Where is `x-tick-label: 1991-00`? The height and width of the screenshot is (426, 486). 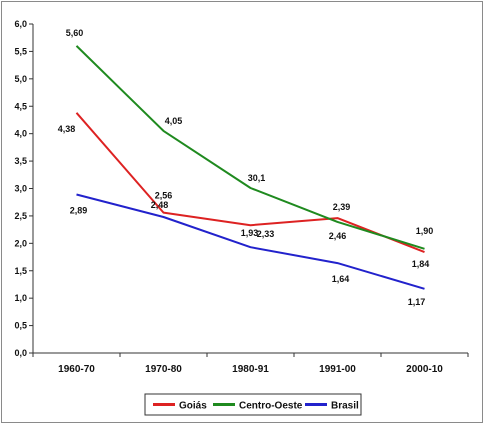
x-tick-label: 1991-00 is located at coordinates (337, 369).